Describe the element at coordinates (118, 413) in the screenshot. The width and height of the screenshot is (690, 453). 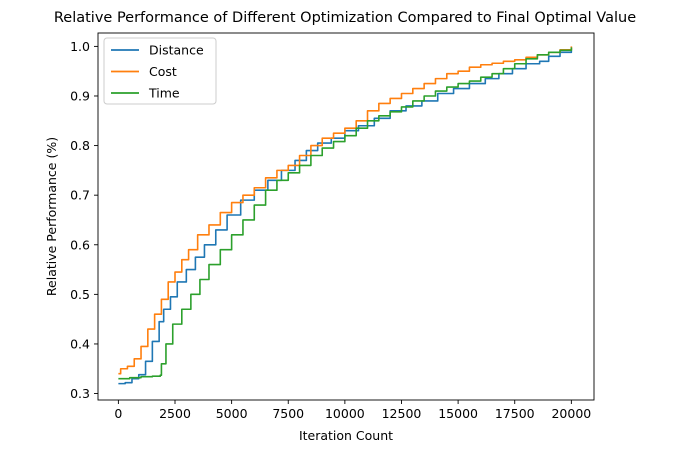
I see `x-tick-label: 0` at that location.